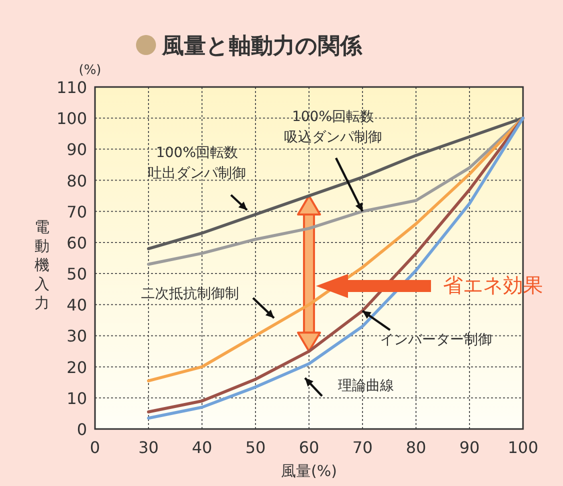  Describe the element at coordinates (71, 87) in the screenshot. I see `y-tick-label: 110` at that location.